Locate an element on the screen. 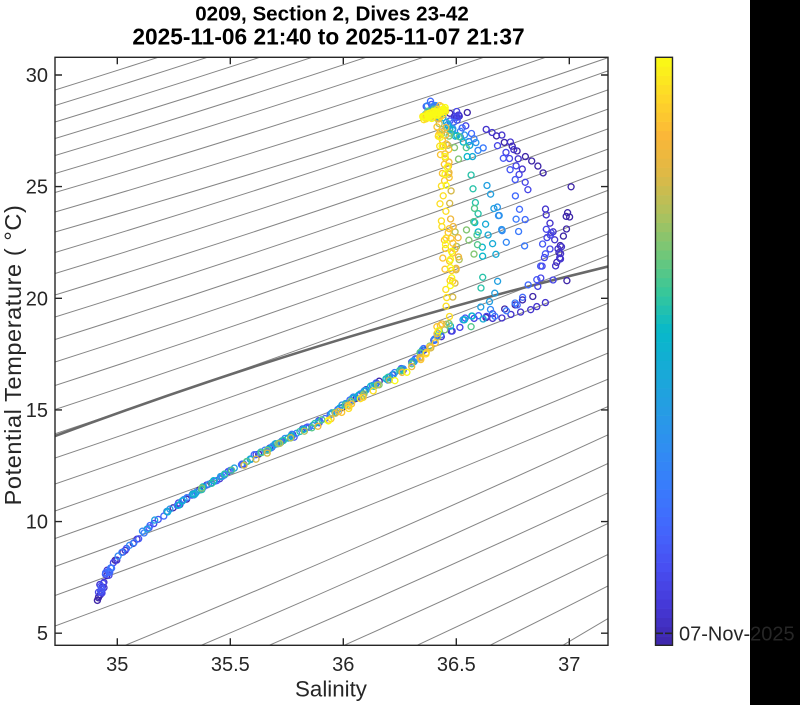  svg-text: Salinity is located at coordinates (331, 689).